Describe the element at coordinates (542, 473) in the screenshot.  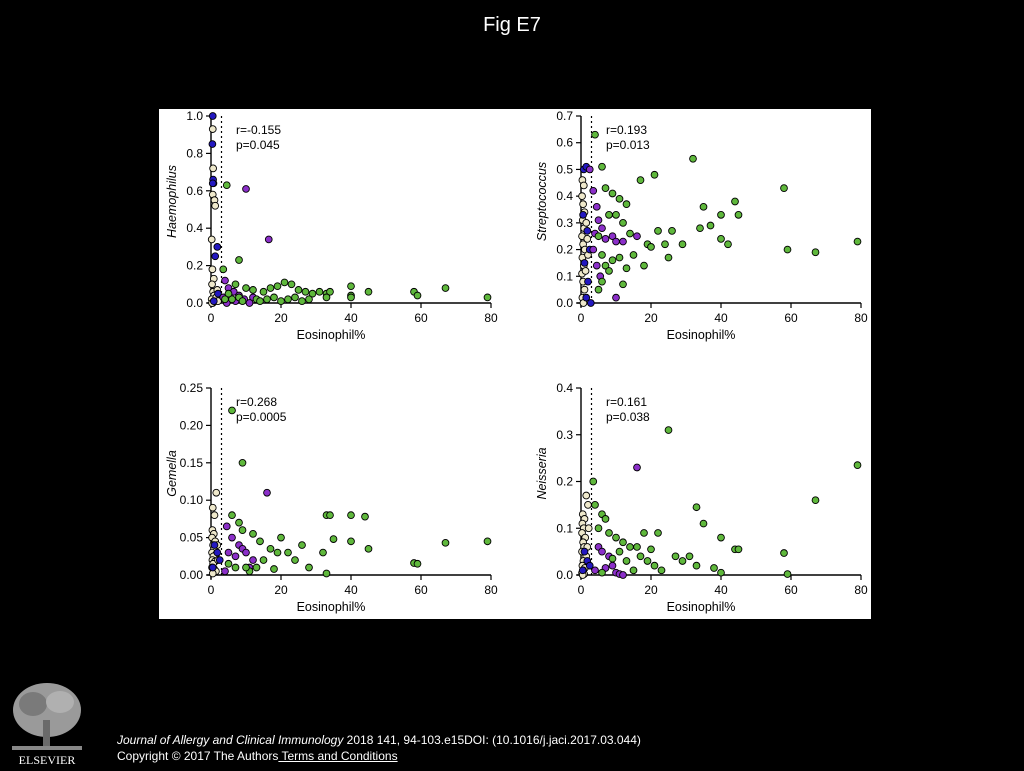
I see `y-axis-label: Neisseria` at that location.